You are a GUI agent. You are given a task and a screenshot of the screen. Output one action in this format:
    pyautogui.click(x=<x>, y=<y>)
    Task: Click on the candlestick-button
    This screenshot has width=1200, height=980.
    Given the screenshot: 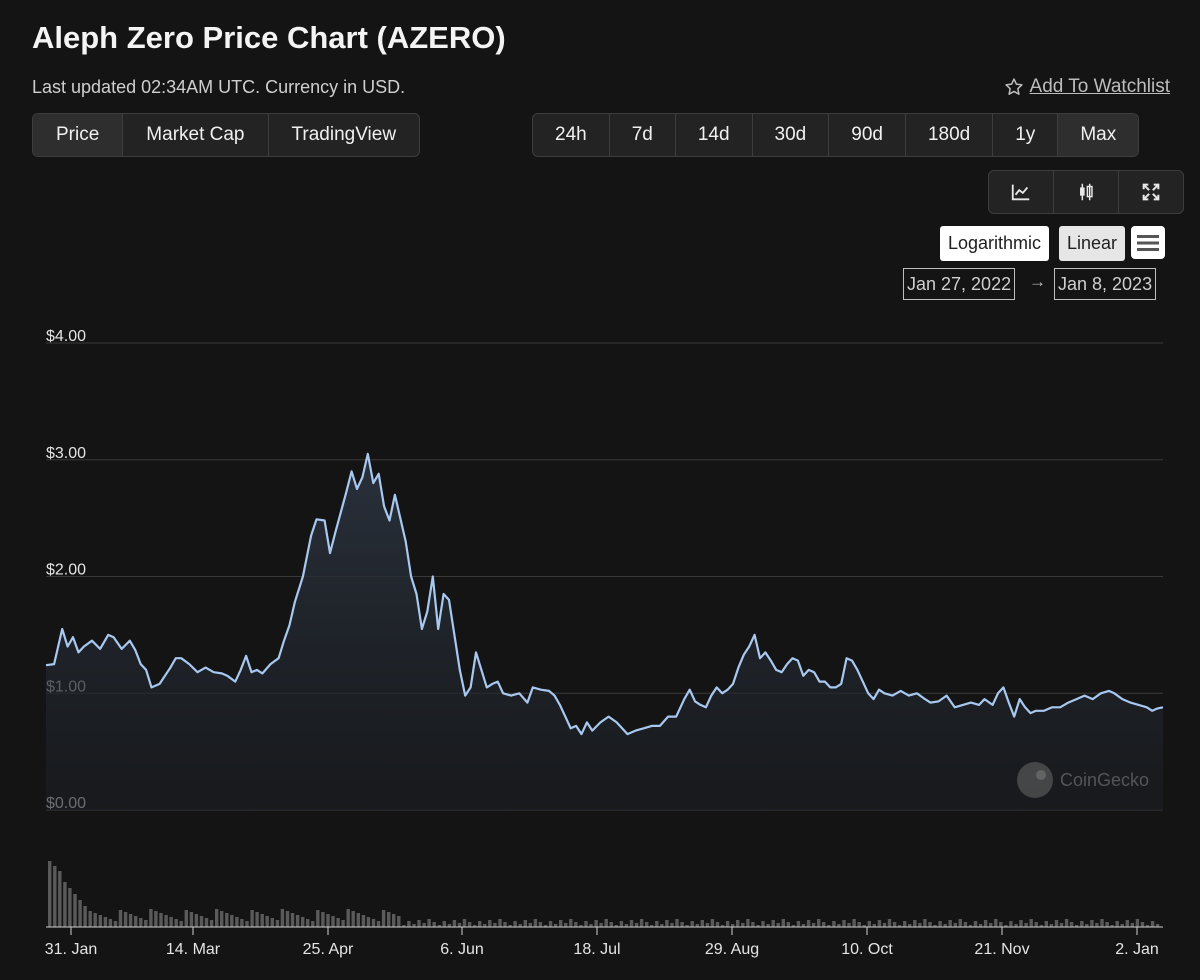 What is the action you would take?
    pyautogui.click(x=1086, y=192)
    